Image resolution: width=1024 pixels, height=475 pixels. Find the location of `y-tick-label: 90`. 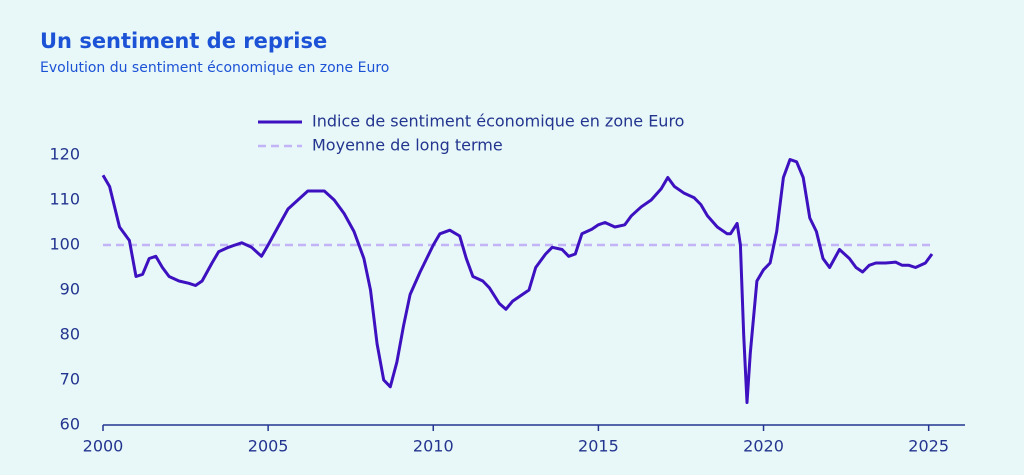

y-tick-label: 90 is located at coordinates (70, 289).